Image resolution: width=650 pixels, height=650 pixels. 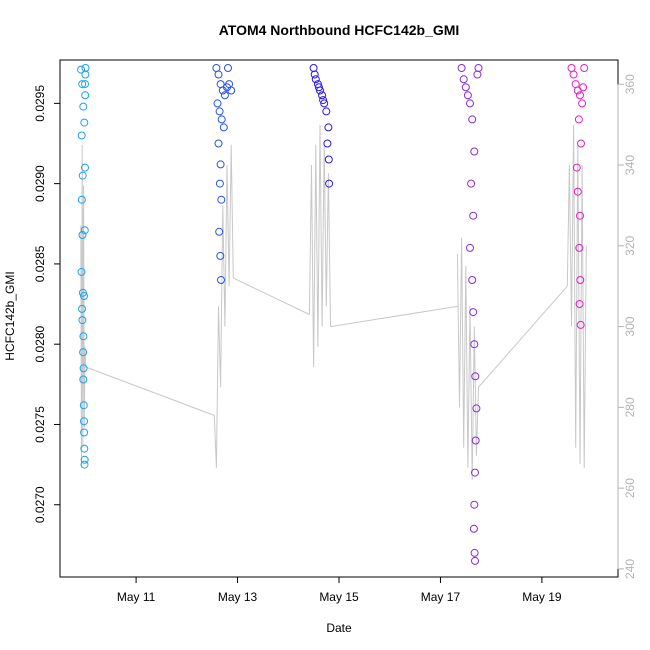 I want to click on chart-title: ATOM4 Northbound HCFC142b_GMI, so click(x=339, y=30).